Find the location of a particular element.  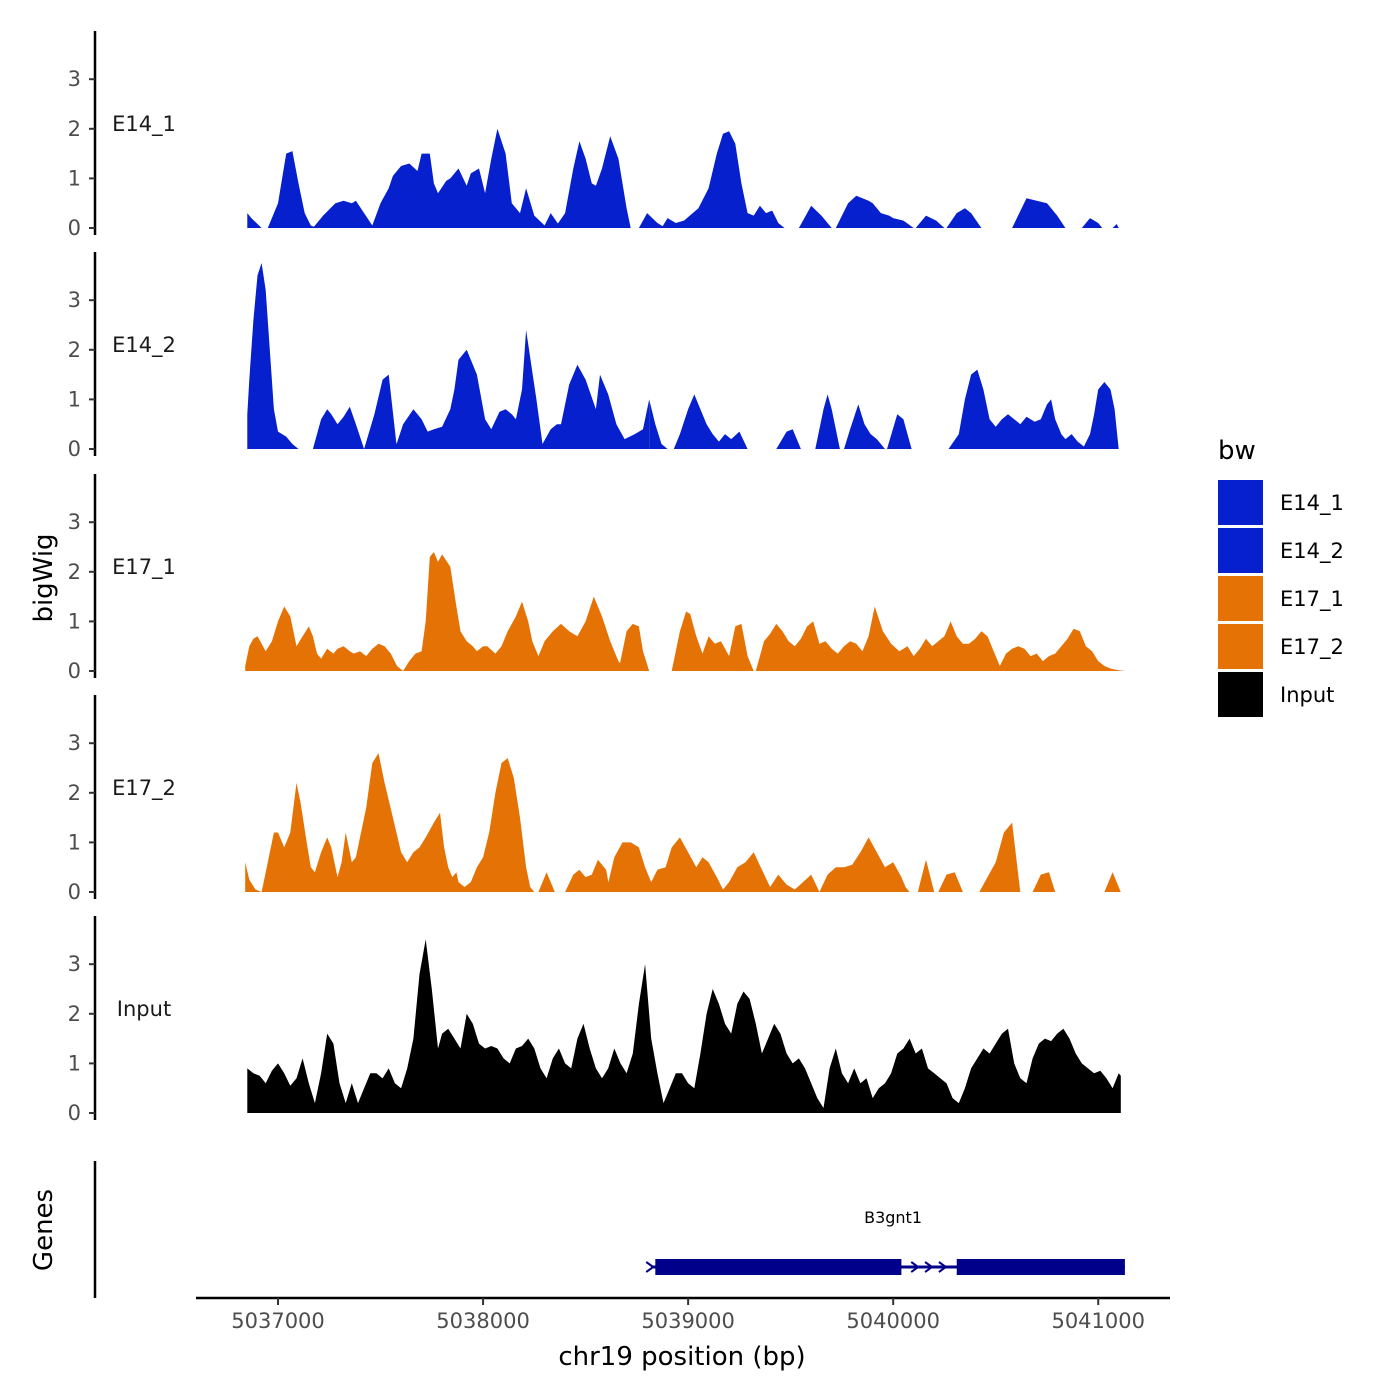

track-Input: 0 1 2 3 Input is located at coordinates (594, 1020).